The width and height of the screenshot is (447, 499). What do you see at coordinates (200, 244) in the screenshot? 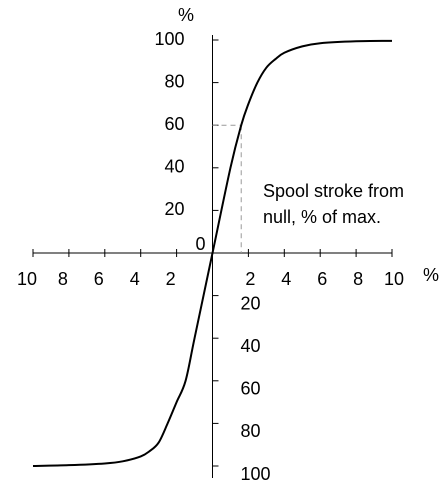
I see `y-tick-label: 0` at bounding box center [200, 244].